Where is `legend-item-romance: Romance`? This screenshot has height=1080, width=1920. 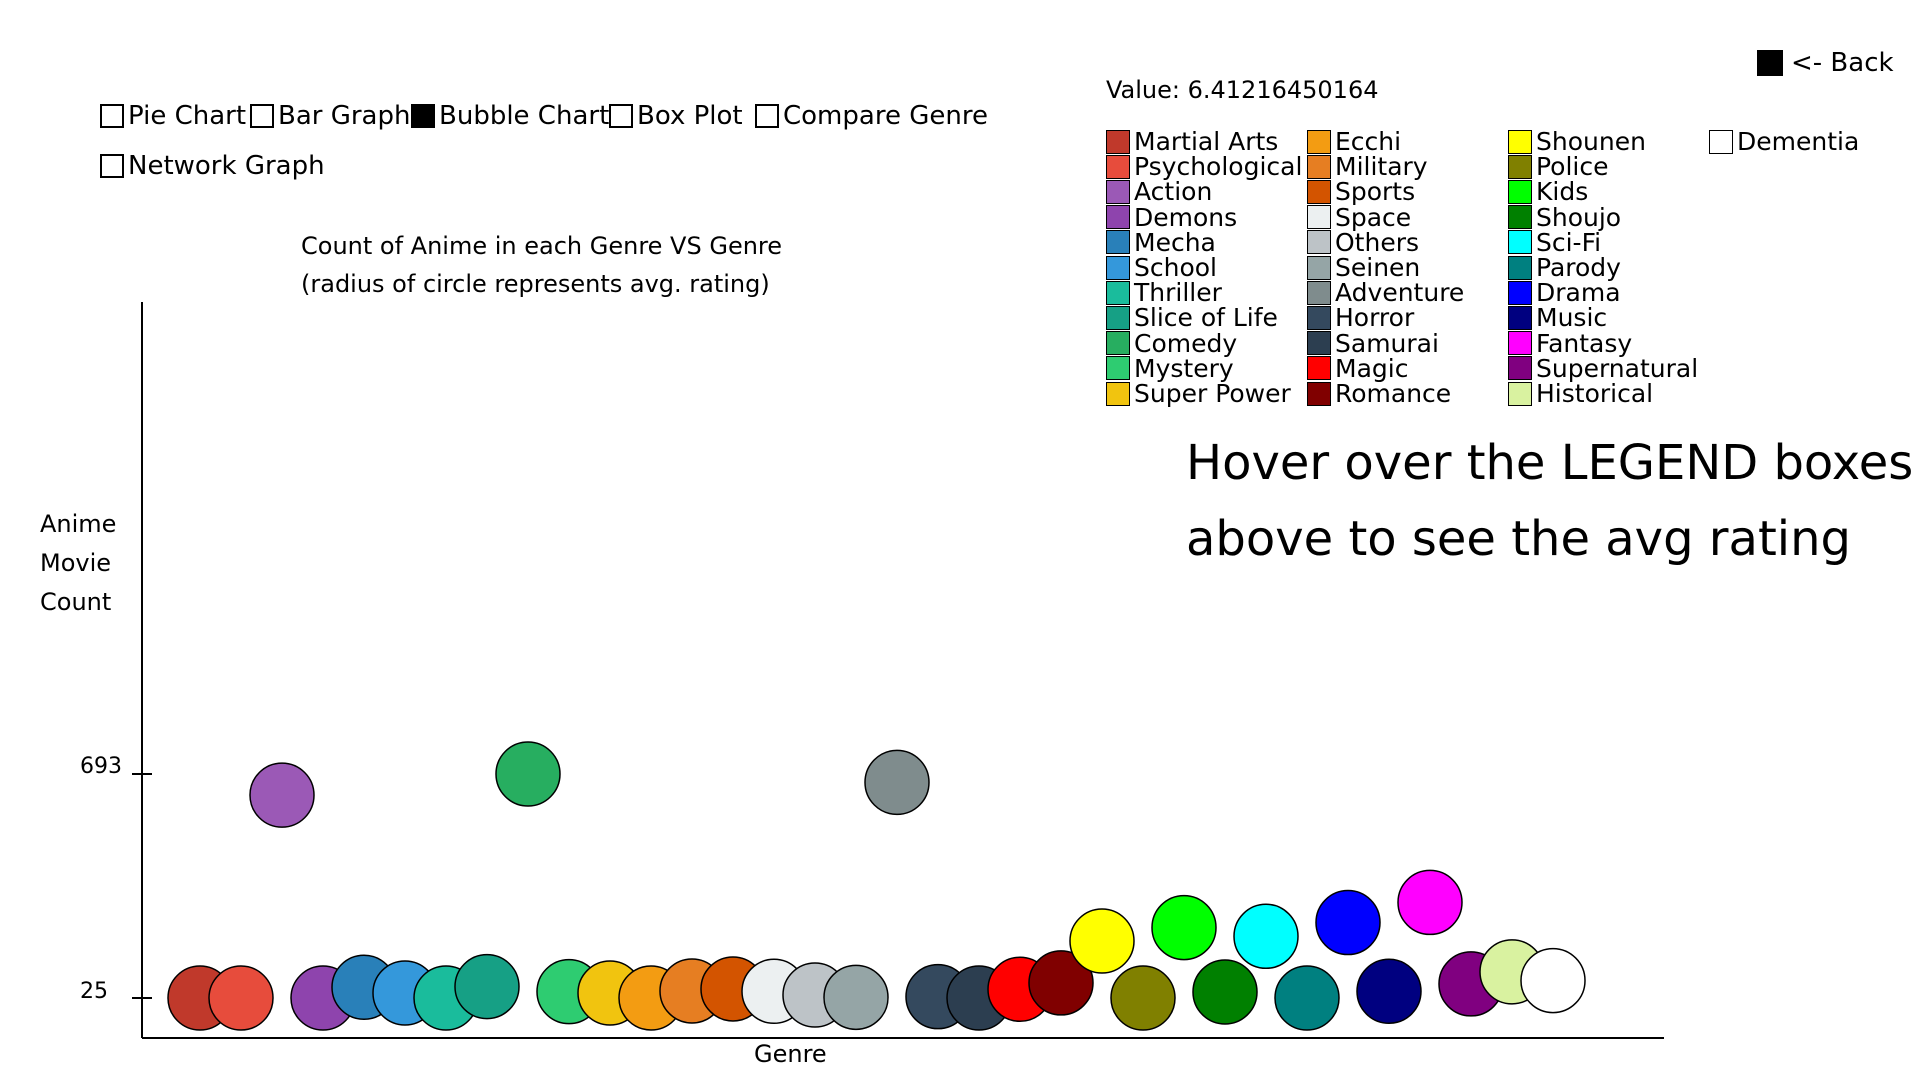
legend-item-romance: Romance is located at coordinates (1379, 393).